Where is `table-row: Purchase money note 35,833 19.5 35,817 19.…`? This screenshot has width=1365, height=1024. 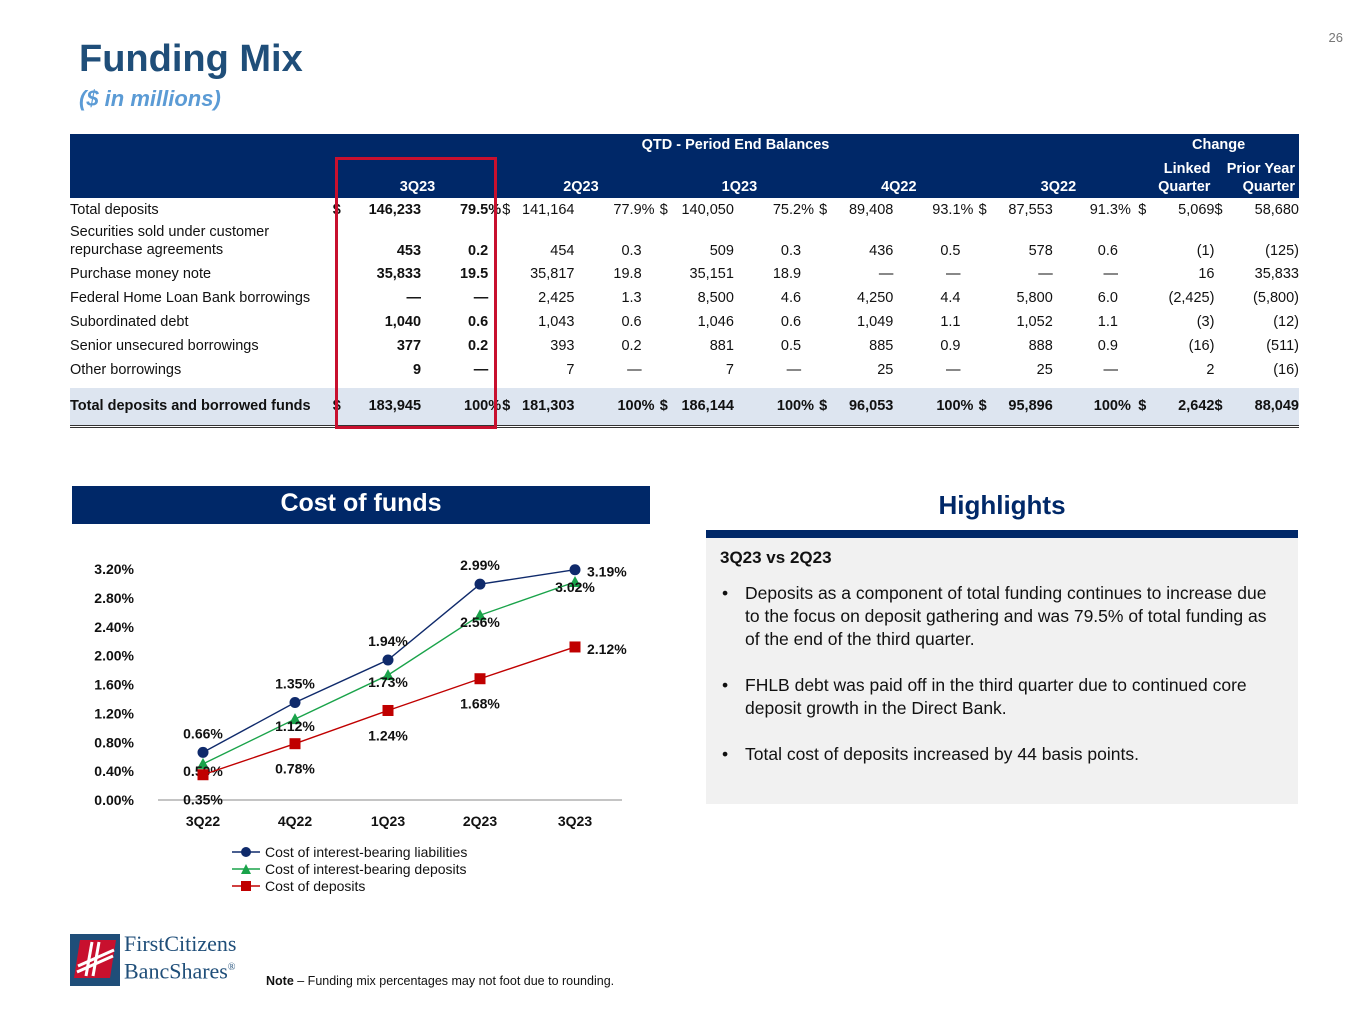 table-row: Purchase money note 35,833 19.5 35,817 19.… is located at coordinates (684, 274).